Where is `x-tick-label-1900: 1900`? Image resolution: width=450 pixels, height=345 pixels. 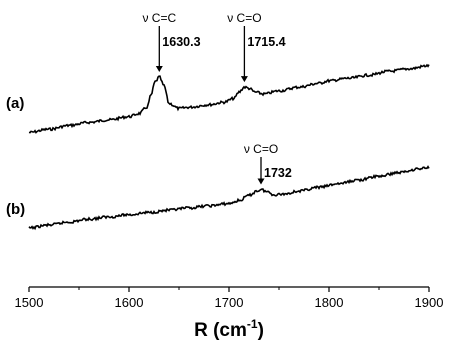 x-tick-label-1900: 1900 is located at coordinates (429, 302).